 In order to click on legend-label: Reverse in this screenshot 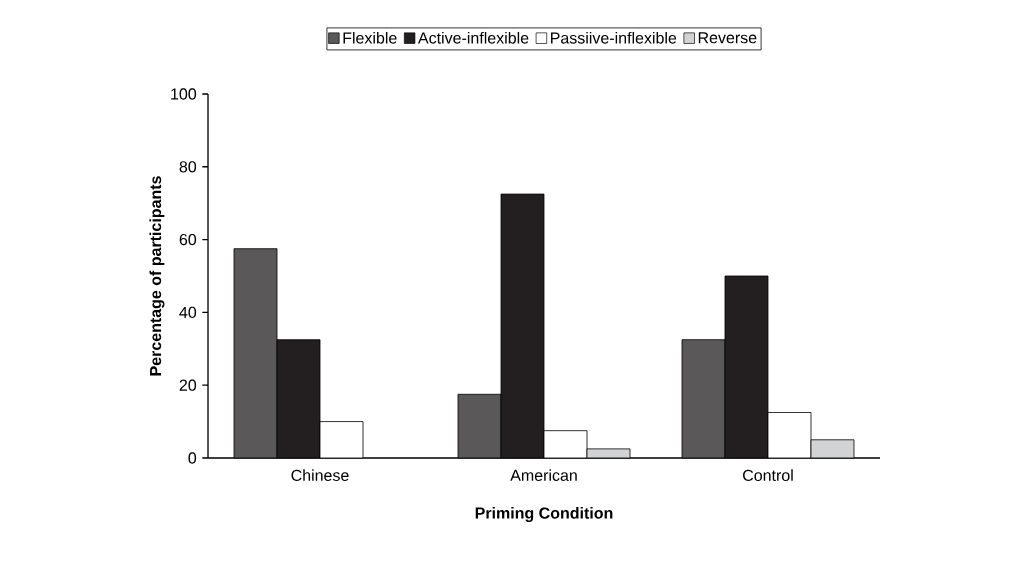, I will do `click(727, 38)`.